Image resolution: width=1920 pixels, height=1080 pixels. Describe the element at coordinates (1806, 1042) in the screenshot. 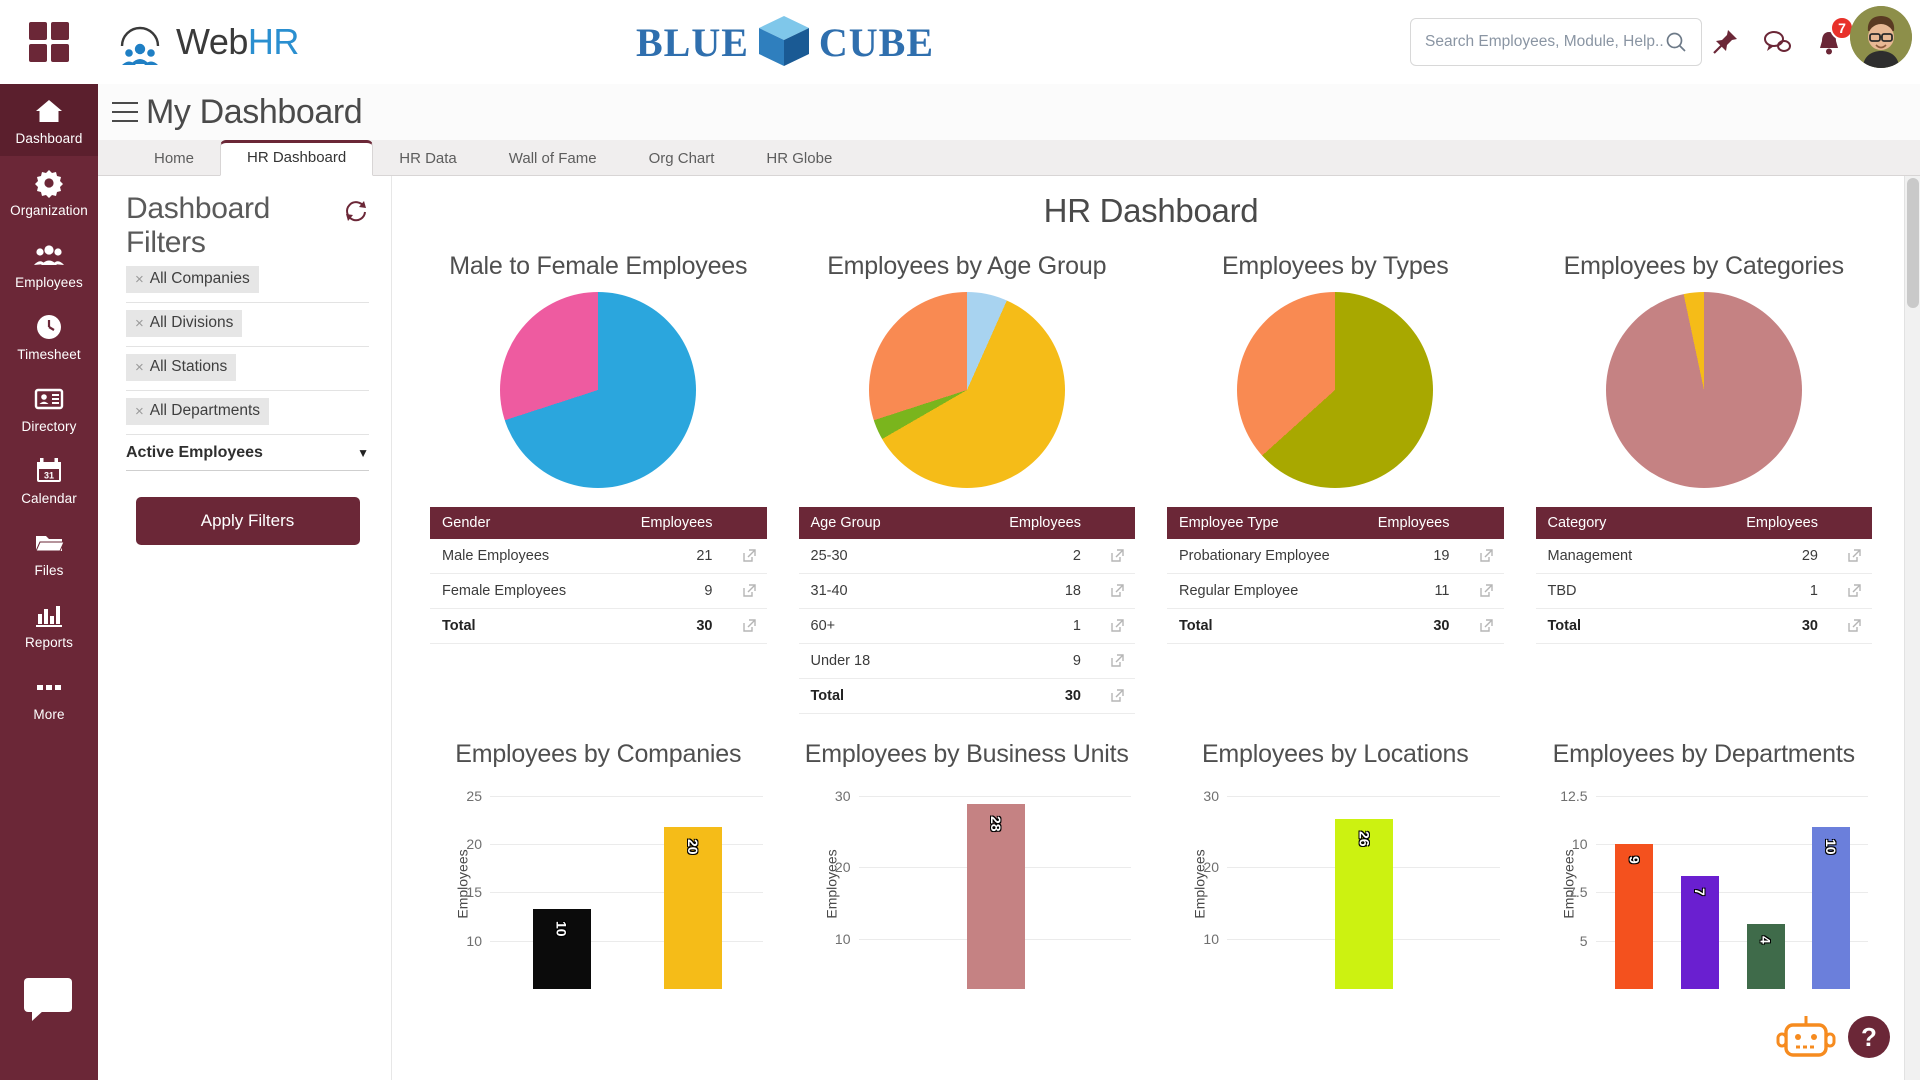

I see `robot-assistant-icon` at that location.